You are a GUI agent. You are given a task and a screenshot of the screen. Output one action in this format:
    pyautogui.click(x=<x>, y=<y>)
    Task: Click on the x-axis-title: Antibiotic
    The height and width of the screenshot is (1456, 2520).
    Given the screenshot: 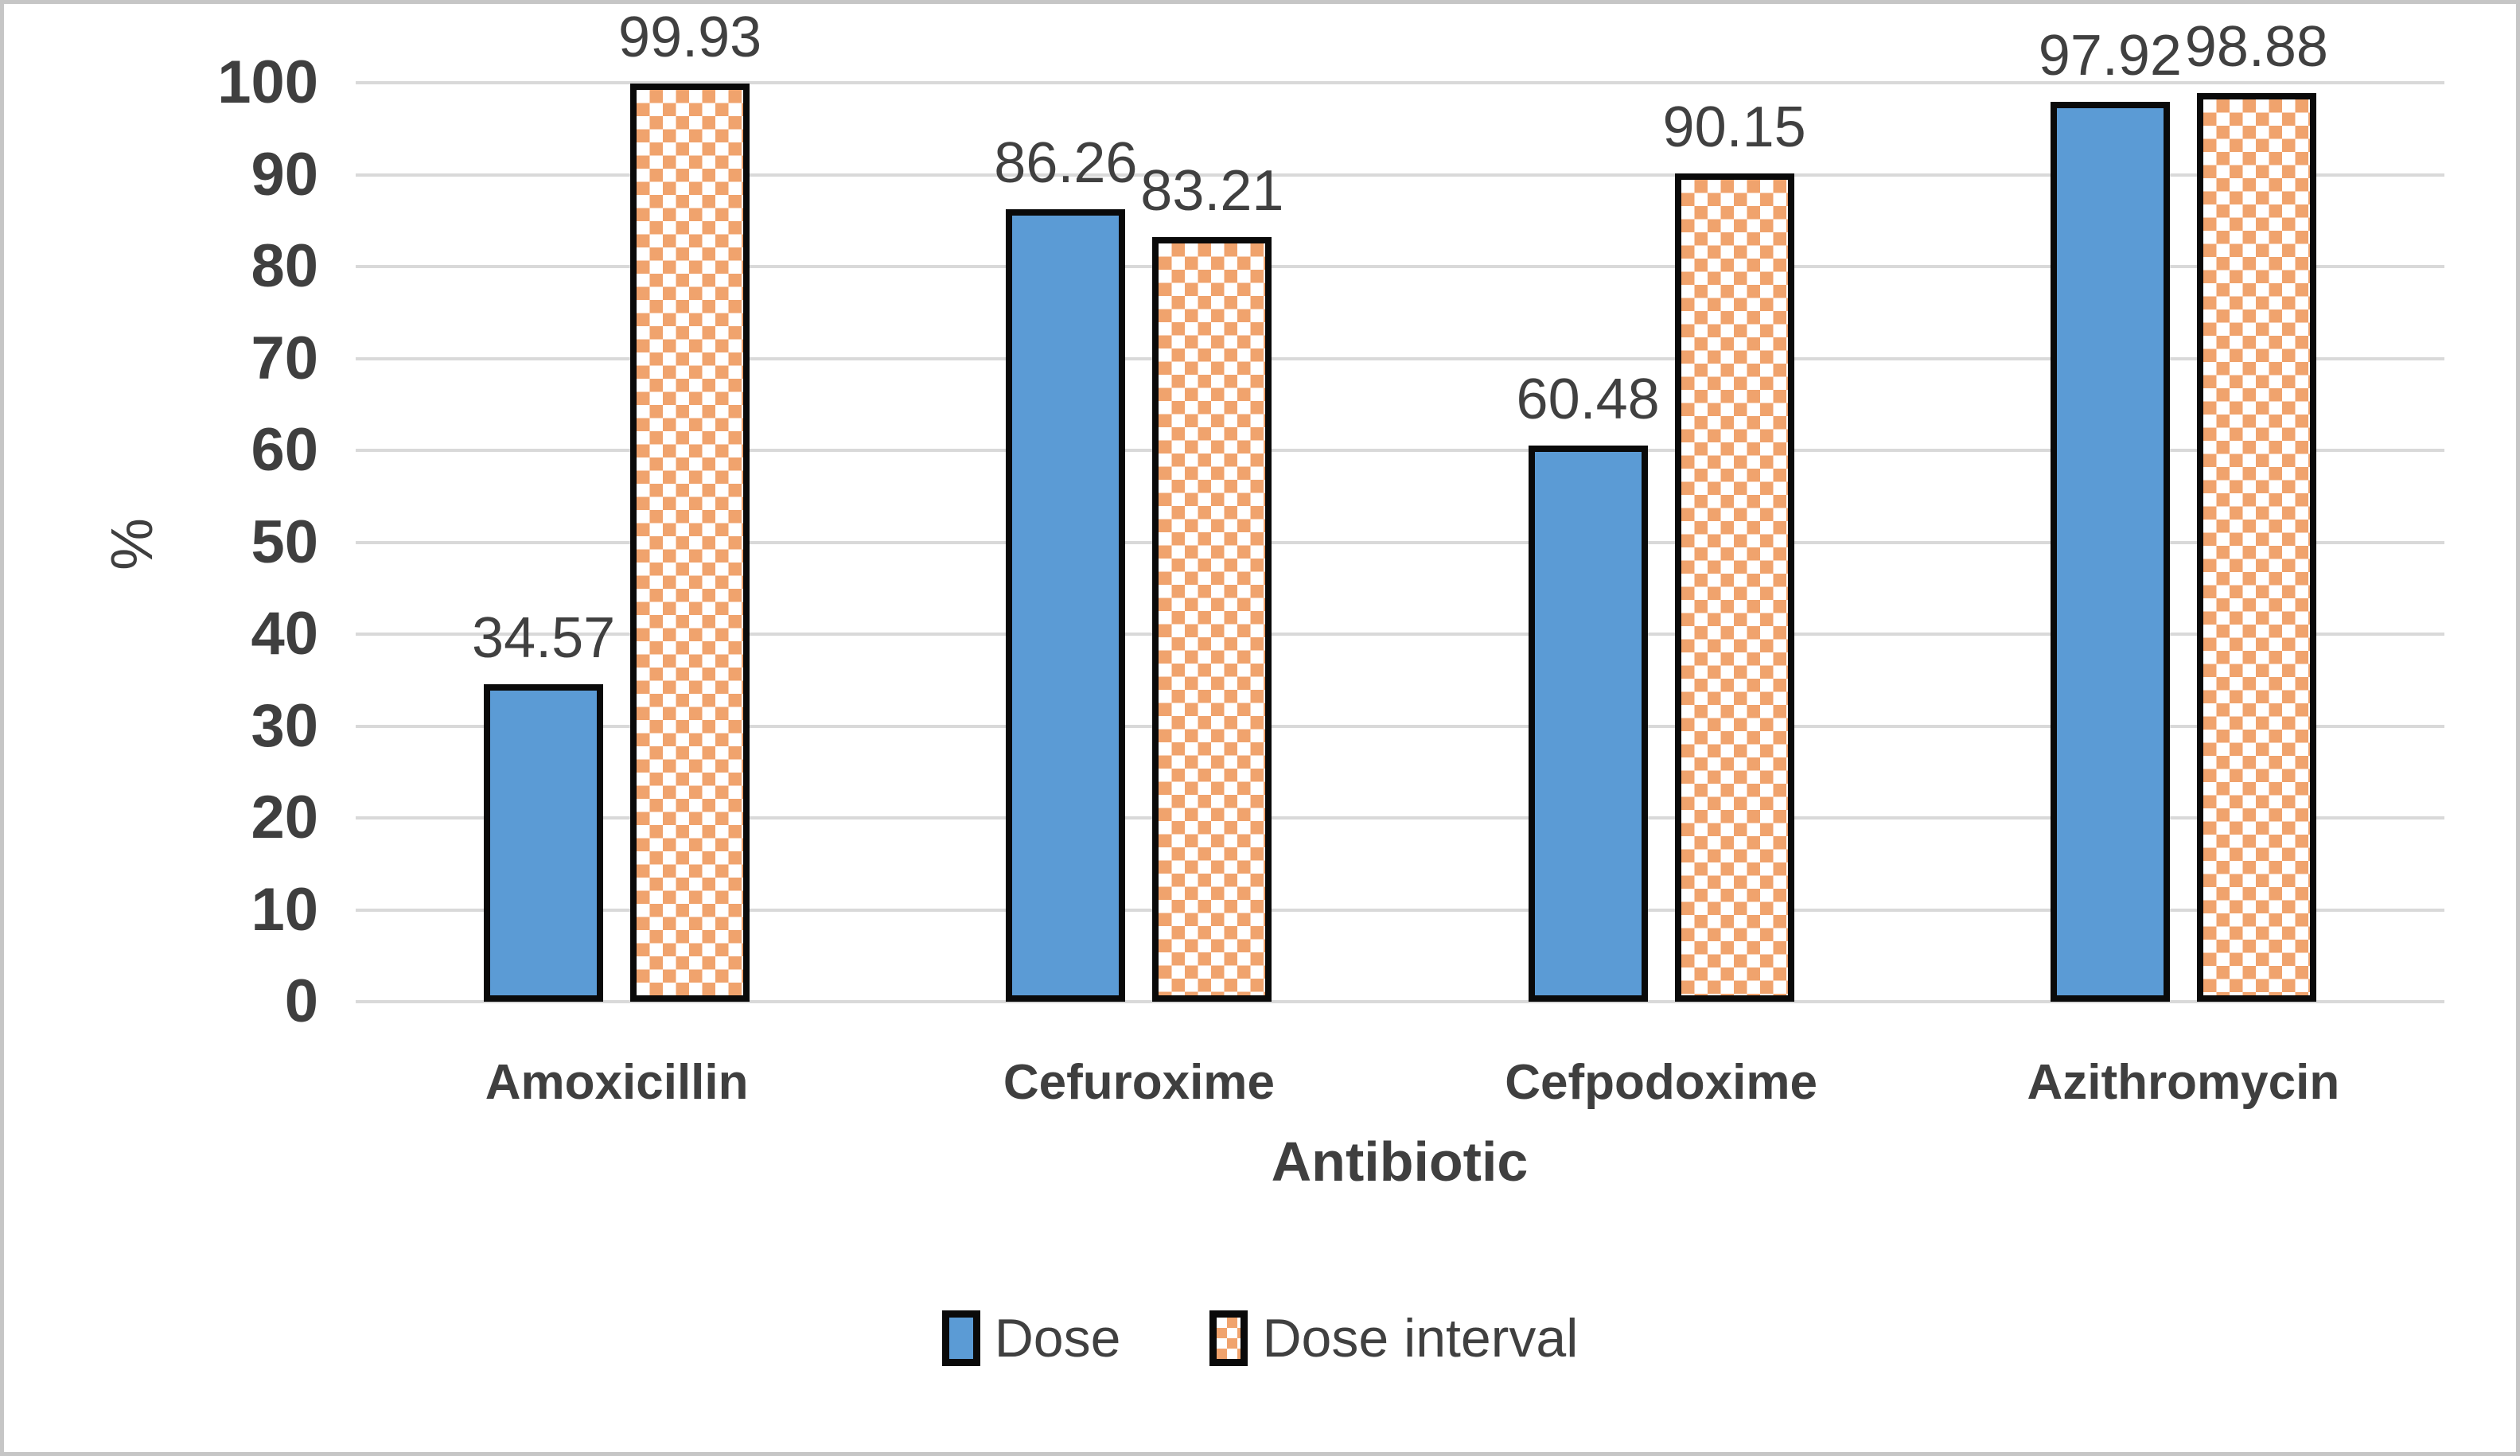 What is the action you would take?
    pyautogui.click(x=1400, y=1162)
    